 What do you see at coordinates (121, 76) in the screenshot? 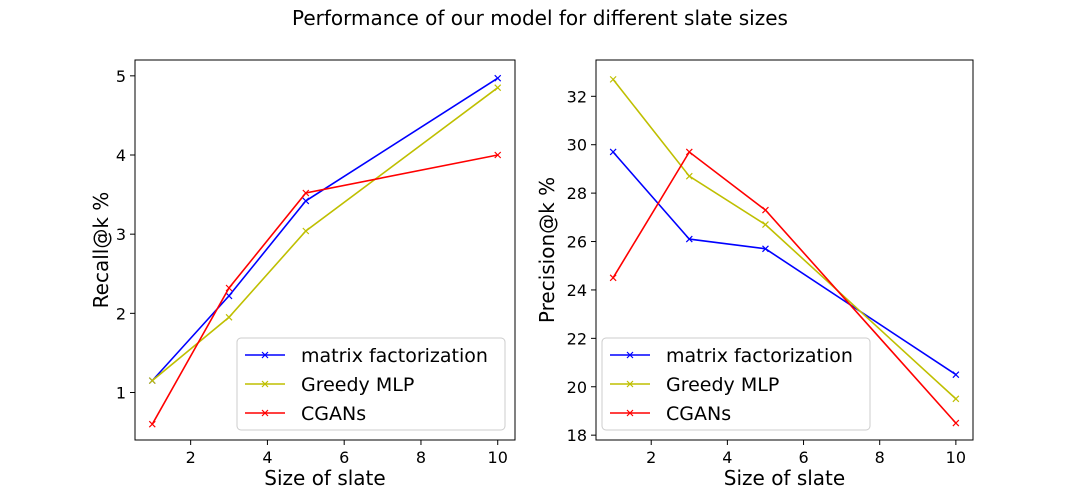
I see `y-tick-label: 5` at bounding box center [121, 76].